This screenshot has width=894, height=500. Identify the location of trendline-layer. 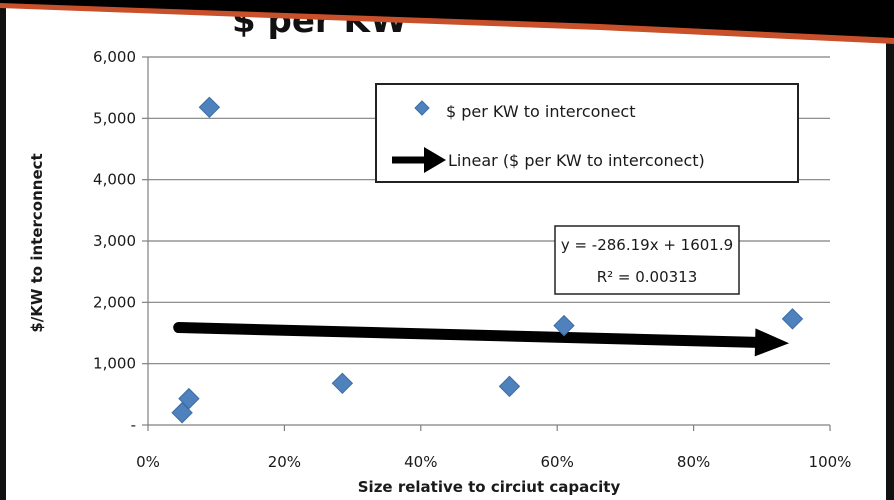
(481, 339).